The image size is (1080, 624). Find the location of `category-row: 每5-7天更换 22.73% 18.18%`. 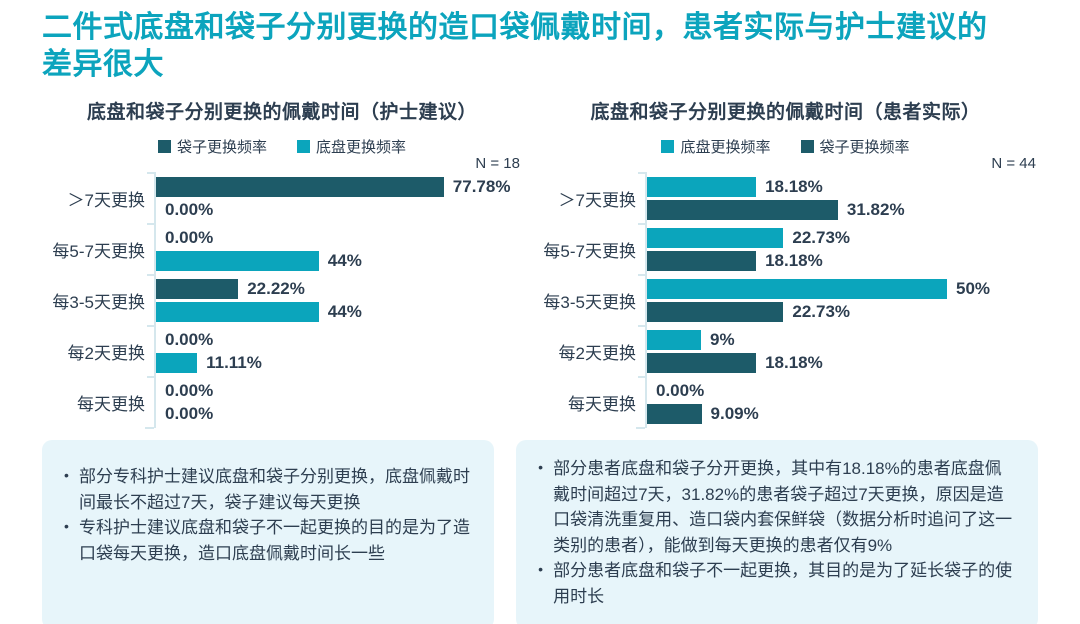

category-row: 每5-7天更换 22.73% 18.18% is located at coordinates (785, 249).